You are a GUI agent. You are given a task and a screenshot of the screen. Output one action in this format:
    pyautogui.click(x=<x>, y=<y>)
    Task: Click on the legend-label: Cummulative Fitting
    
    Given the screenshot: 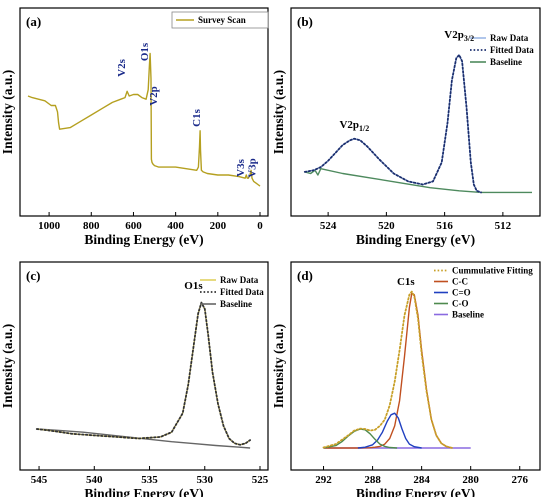 What is the action you would take?
    pyautogui.click(x=492, y=271)
    